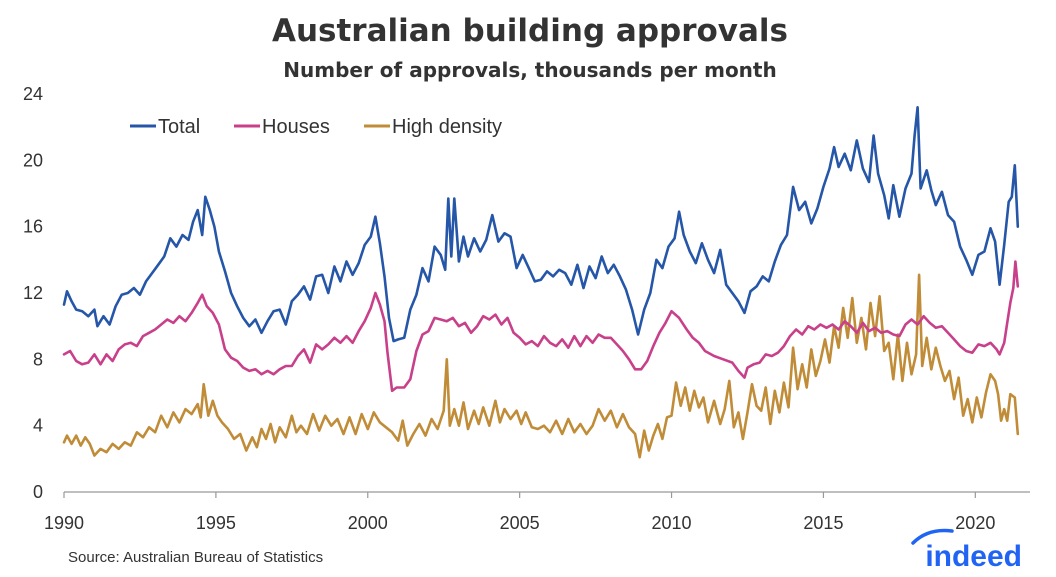 Image resolution: width=1056 pixels, height=577 pixels. I want to click on legend-label-houses: Houses, so click(296, 127).